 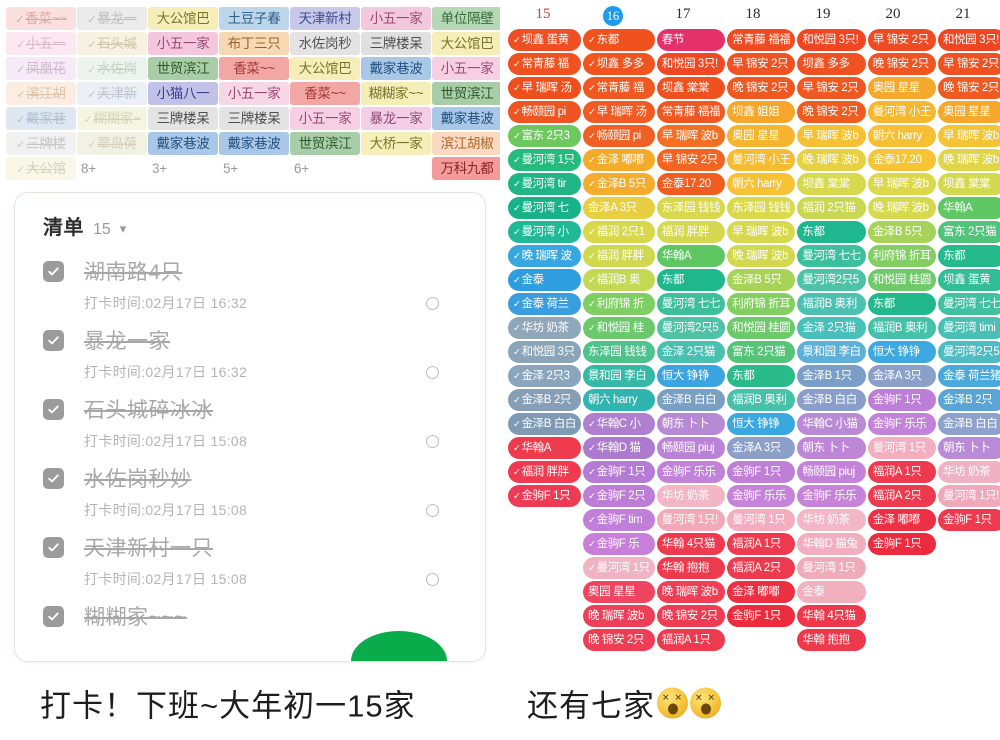 What do you see at coordinates (325, 43) in the screenshot?
I see `tag-cell: 水佐岗秒` at bounding box center [325, 43].